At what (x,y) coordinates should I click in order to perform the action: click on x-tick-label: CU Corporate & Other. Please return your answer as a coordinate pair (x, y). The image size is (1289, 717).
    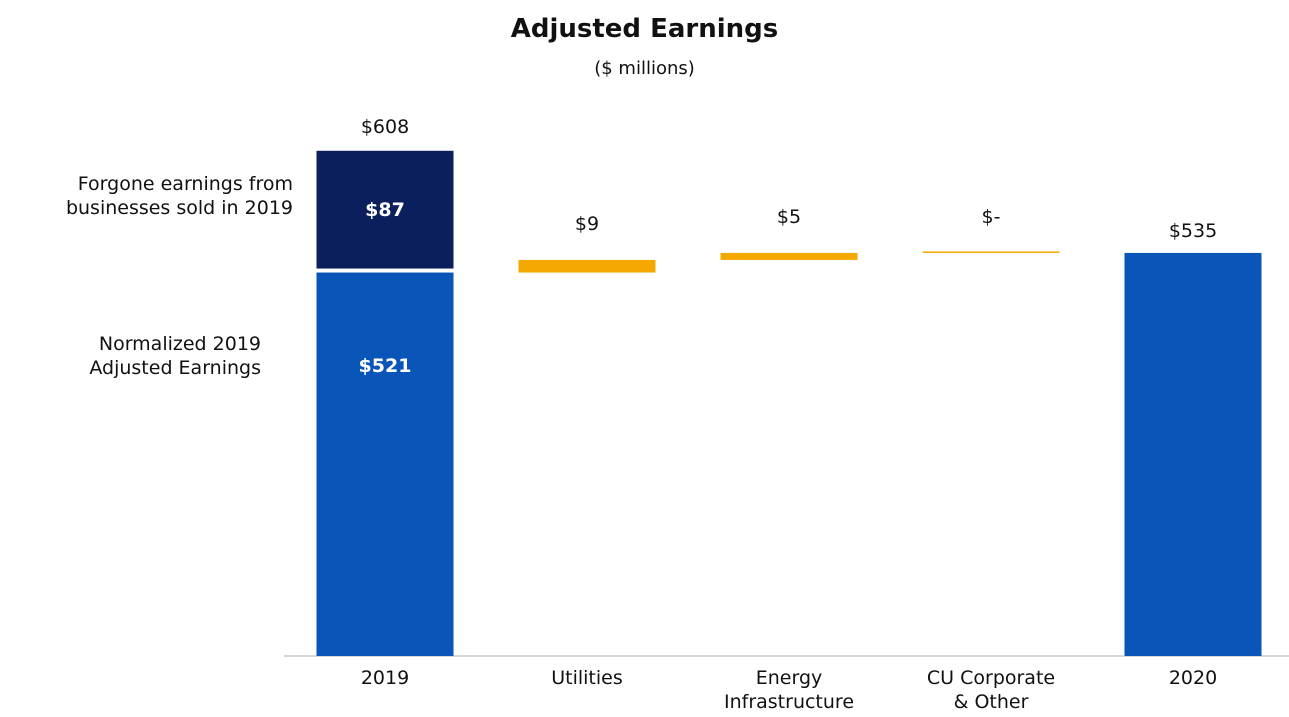
    Looking at the image, I should click on (991, 690).